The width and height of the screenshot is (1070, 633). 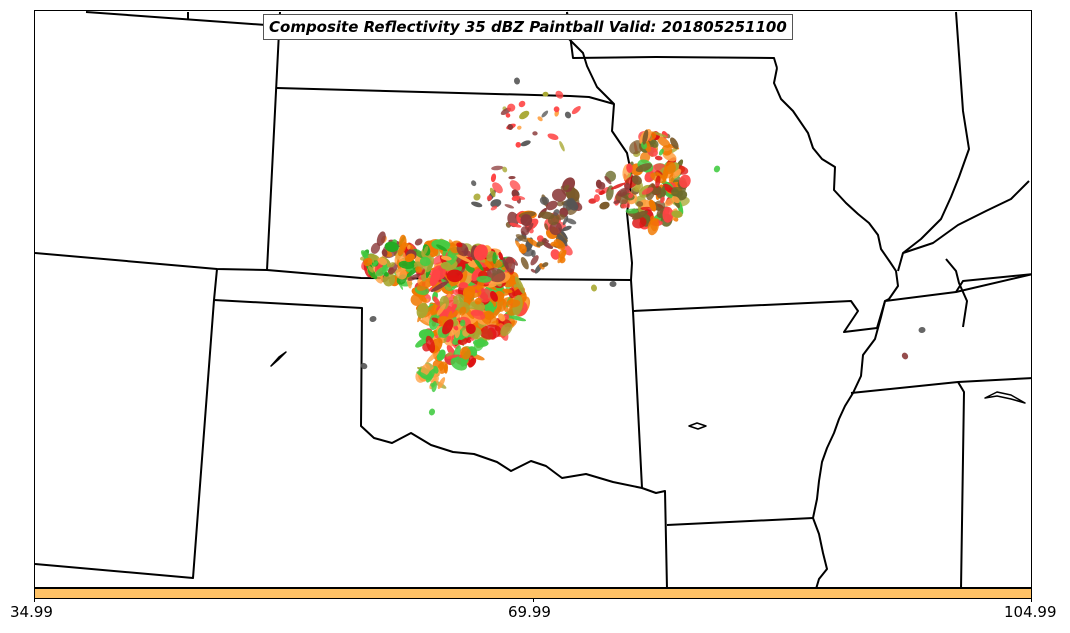 What do you see at coordinates (31, 612) in the screenshot?
I see `colorbar-tick-label: 34.99` at bounding box center [31, 612].